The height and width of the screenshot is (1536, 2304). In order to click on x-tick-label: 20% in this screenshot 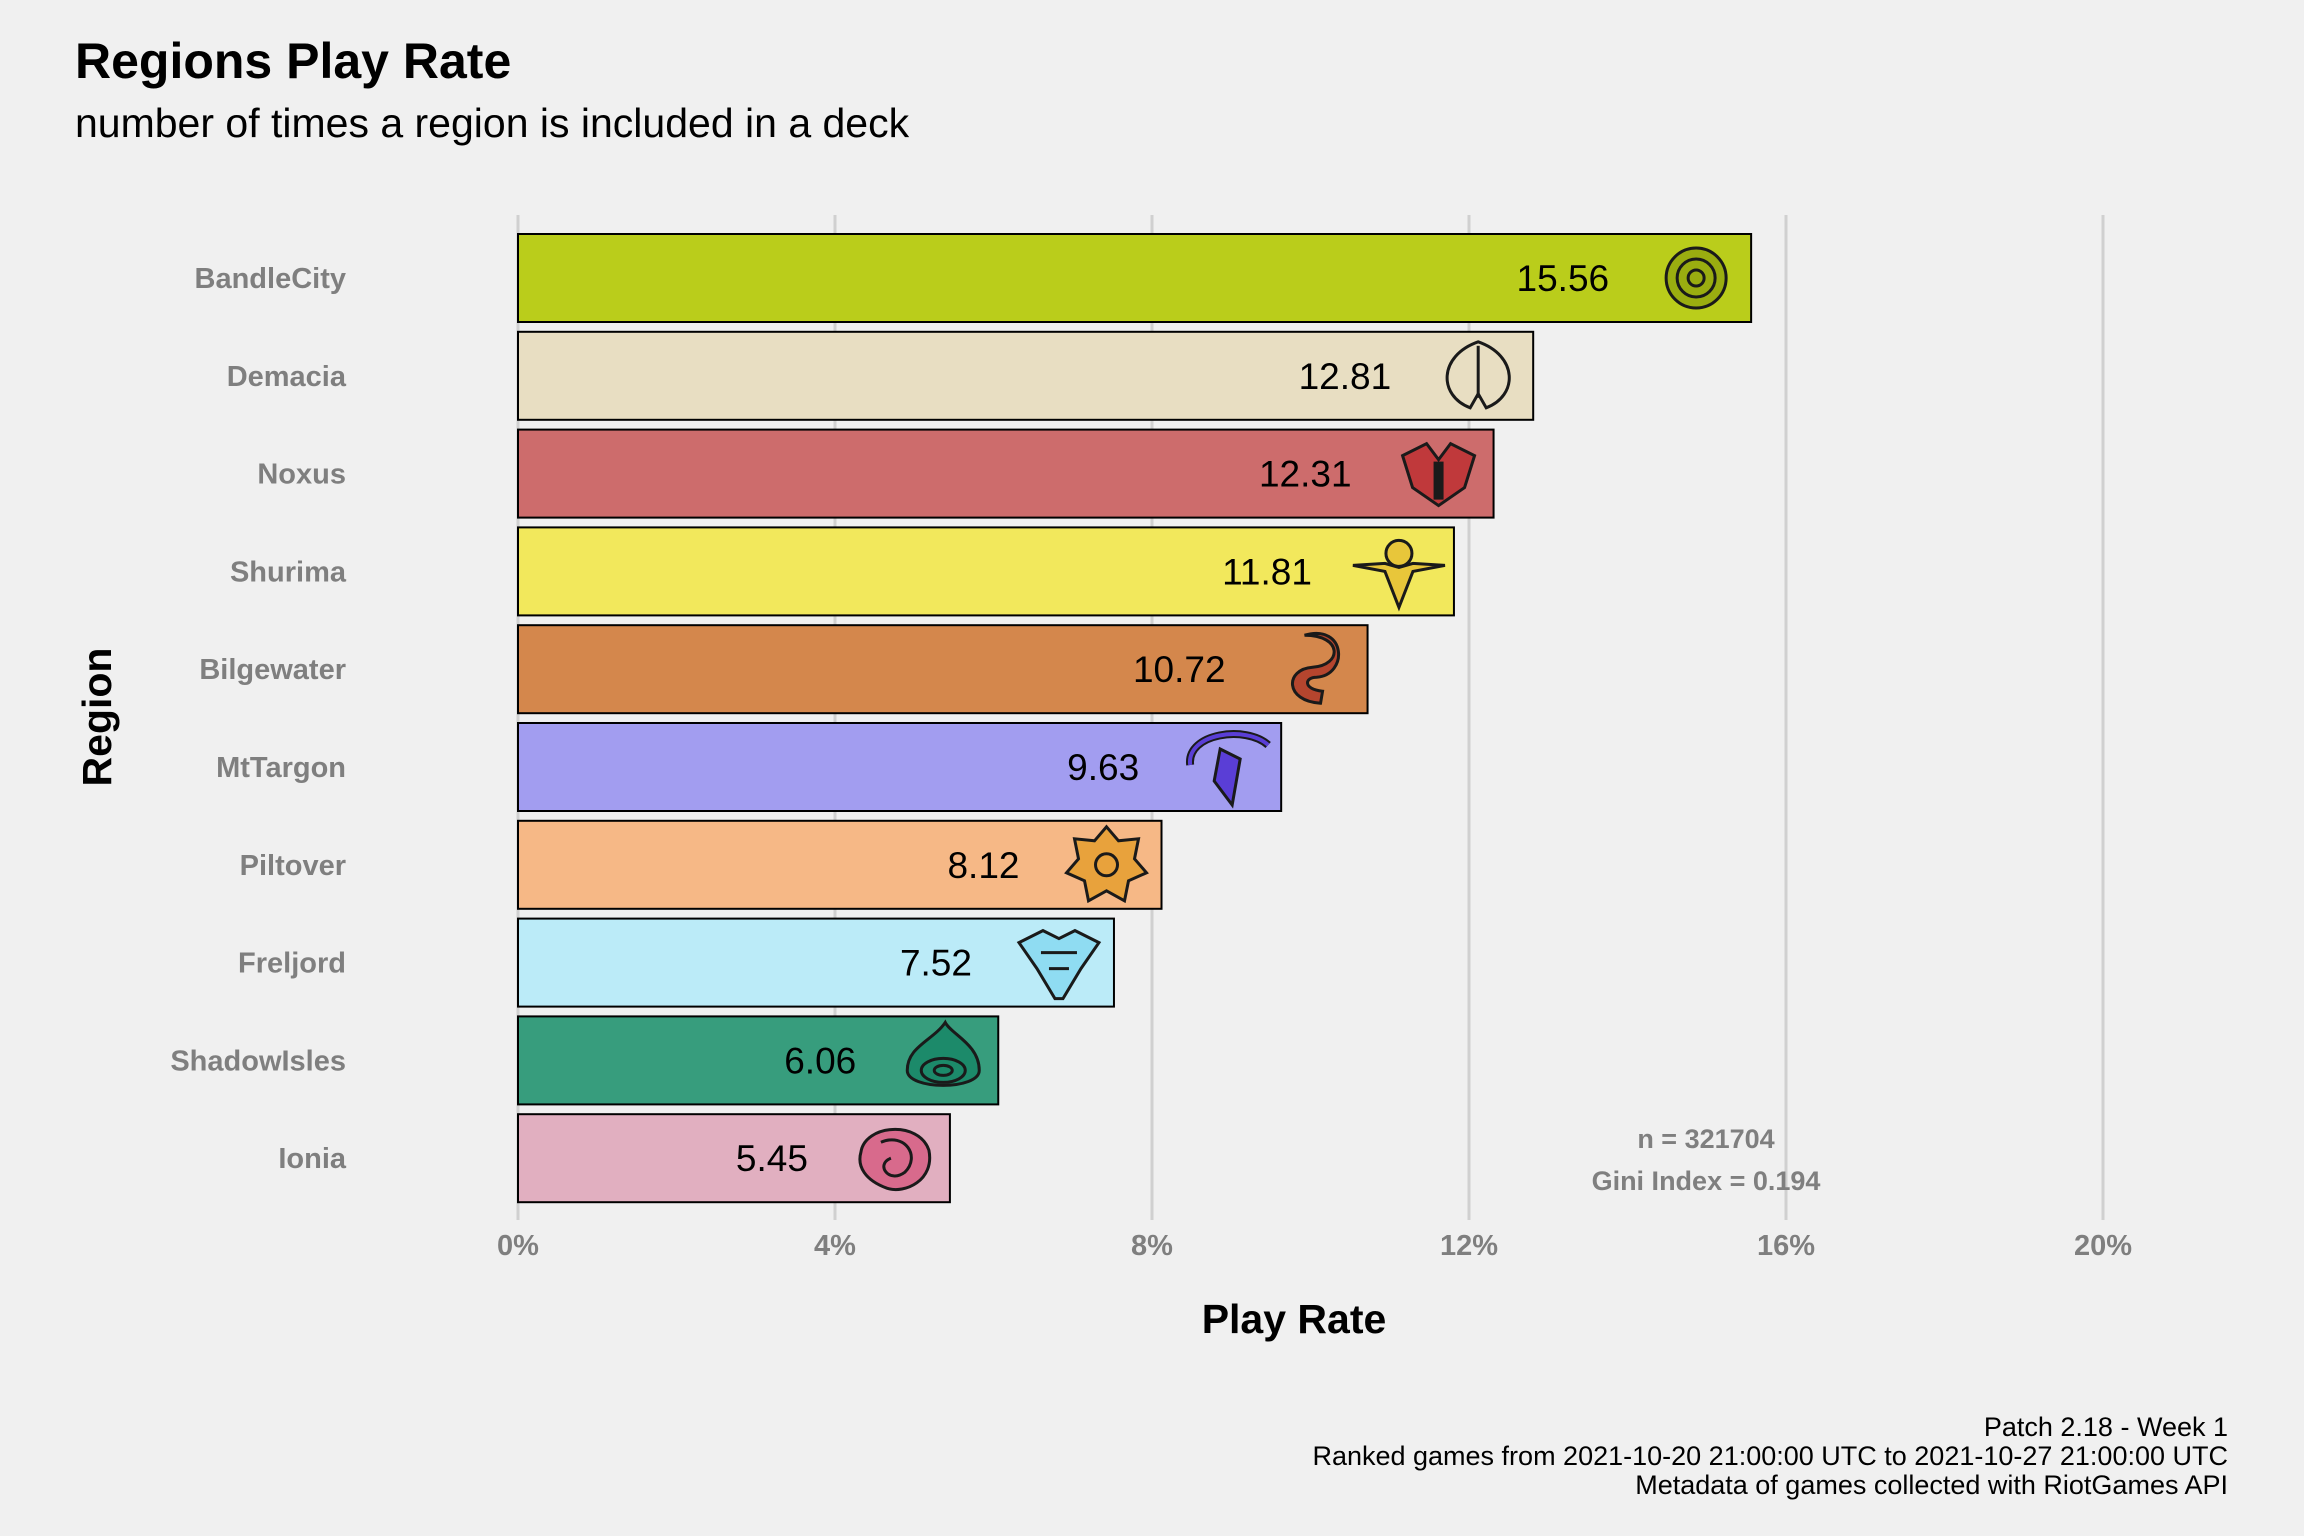, I will do `click(2103, 1246)`.